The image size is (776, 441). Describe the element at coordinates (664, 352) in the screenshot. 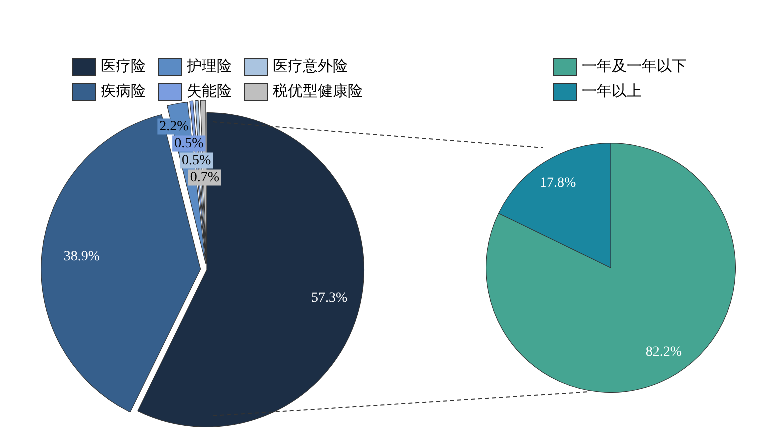

I see `data-label: 82.2%` at that location.